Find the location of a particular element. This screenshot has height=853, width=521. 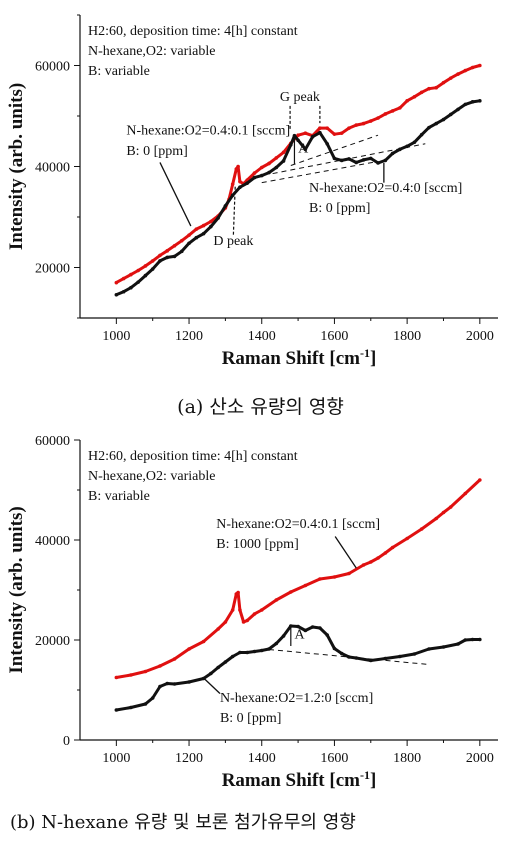

a-black-label-line1: N-hexane:O2=0.4:0 [sccm] is located at coordinates (385, 188).